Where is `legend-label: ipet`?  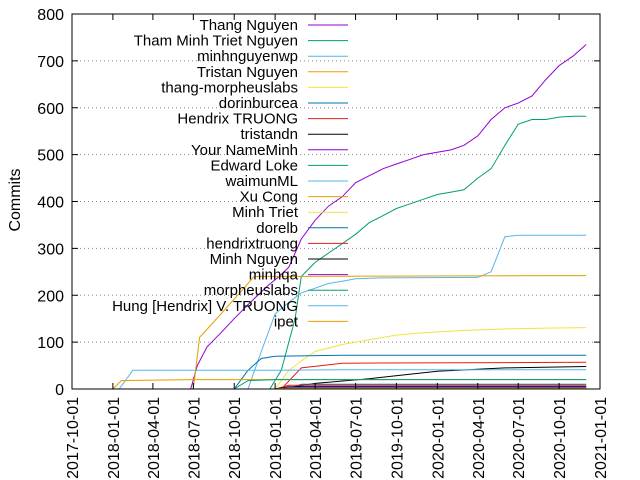
legend-label: ipet is located at coordinates (286, 321).